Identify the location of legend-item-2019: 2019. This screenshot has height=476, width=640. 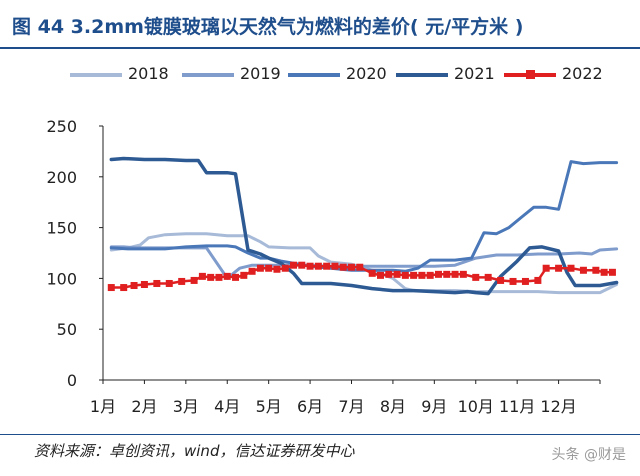
(237, 74).